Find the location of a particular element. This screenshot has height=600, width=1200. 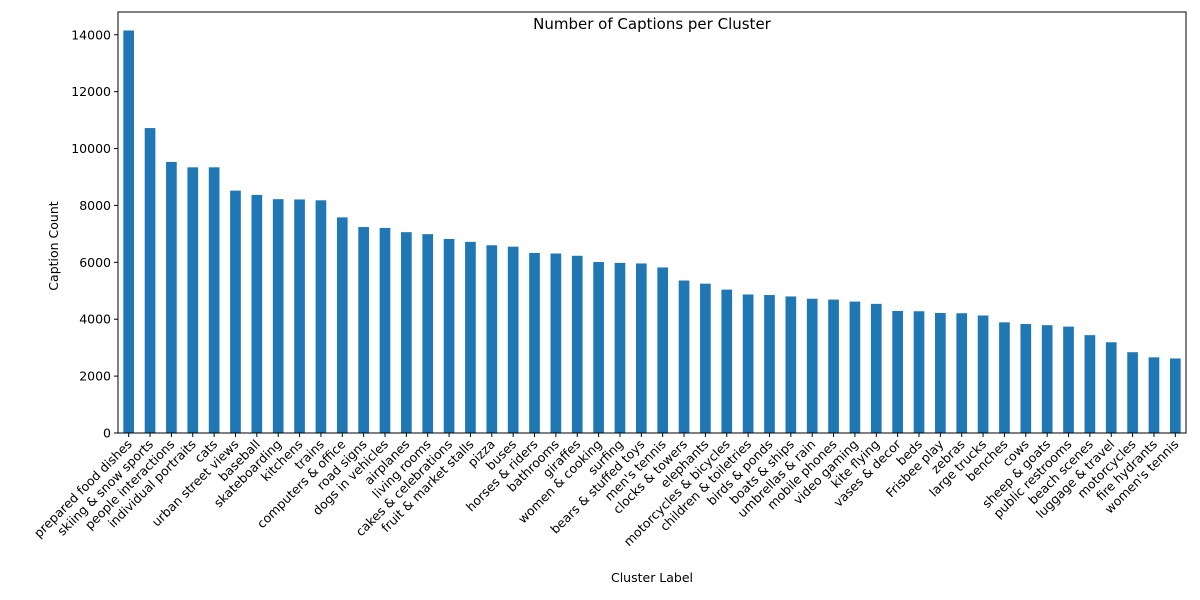

y-axis-label: Caption Count is located at coordinates (53, 245).